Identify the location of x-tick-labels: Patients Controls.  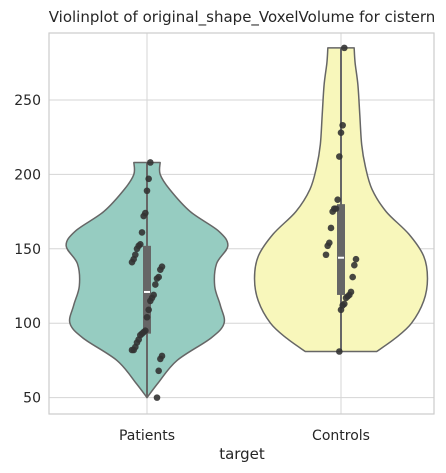
(244, 436).